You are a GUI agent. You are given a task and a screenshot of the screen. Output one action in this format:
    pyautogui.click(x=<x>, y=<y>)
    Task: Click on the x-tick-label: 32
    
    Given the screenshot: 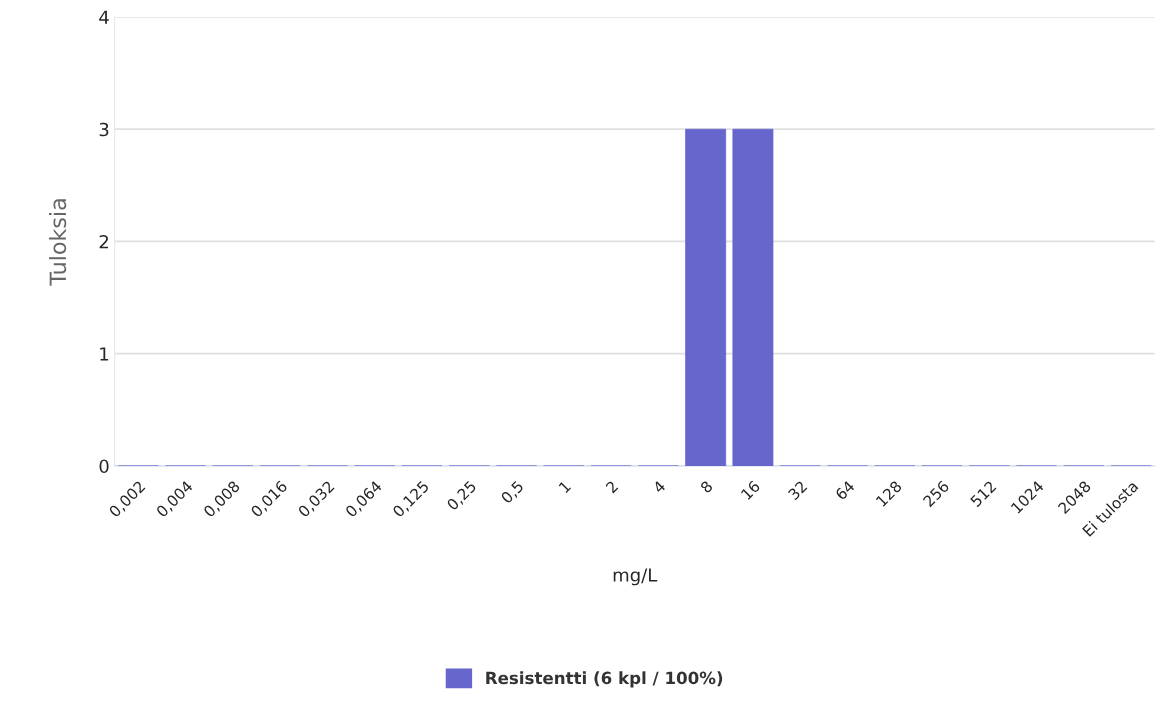 What is the action you would take?
    pyautogui.click(x=797, y=490)
    